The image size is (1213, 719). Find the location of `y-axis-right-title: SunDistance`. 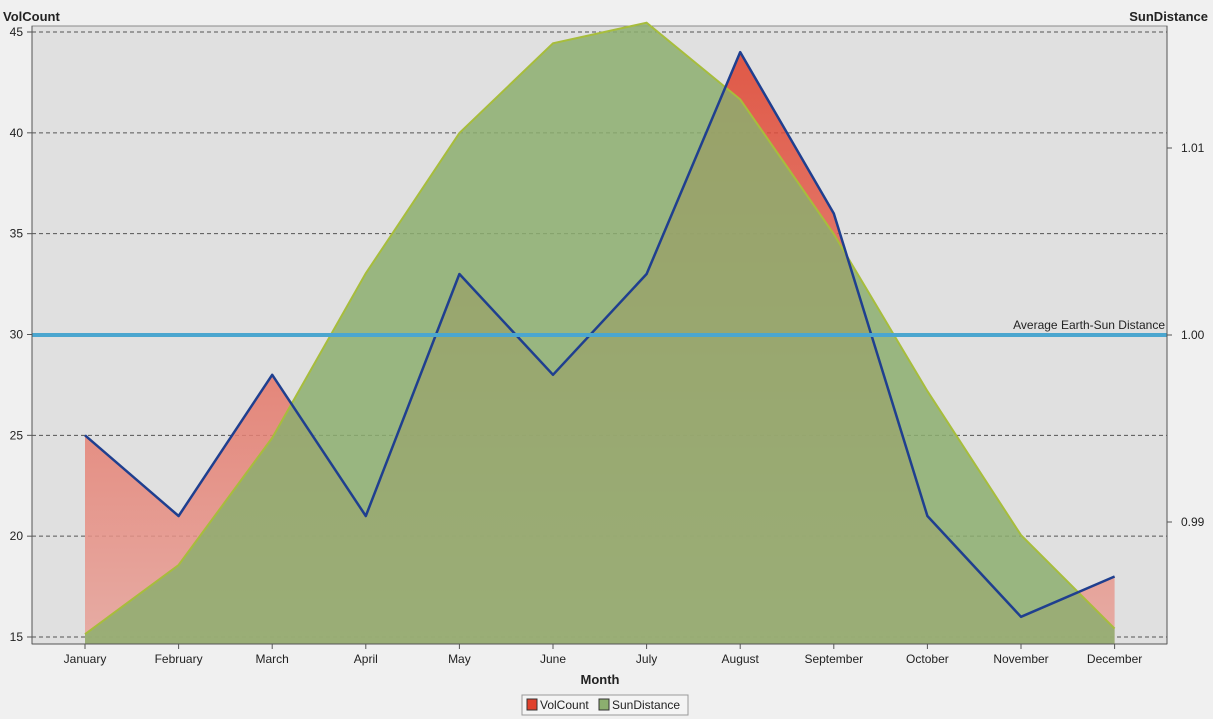

y-axis-right-title: SunDistance is located at coordinates (1168, 16).